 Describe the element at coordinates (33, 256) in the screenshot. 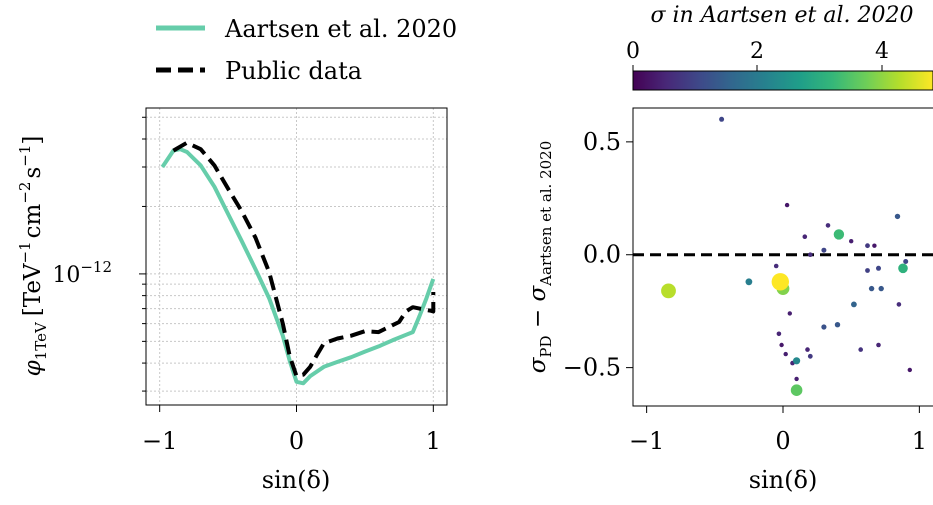

I see `left-ylabel: φ1TeV[TeV−1cm−2s−1]` at that location.